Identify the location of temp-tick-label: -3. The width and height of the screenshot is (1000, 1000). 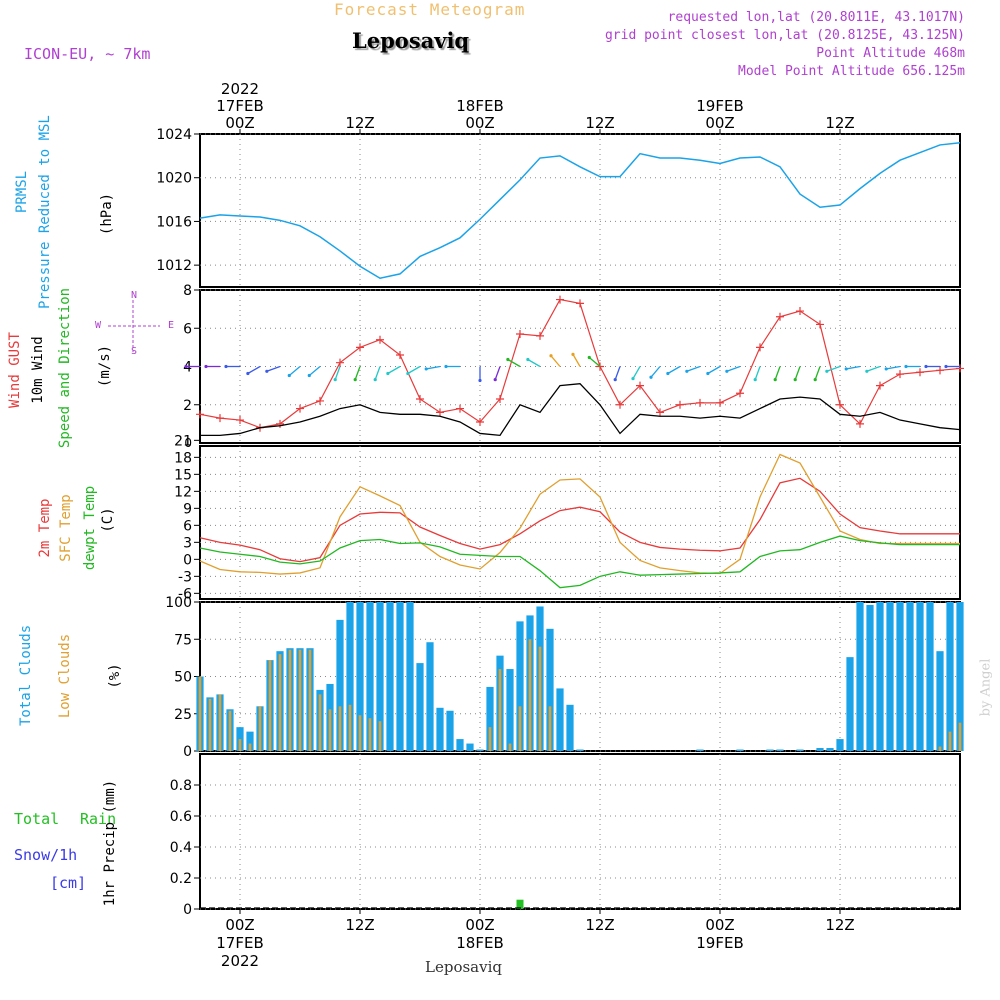
(185, 577).